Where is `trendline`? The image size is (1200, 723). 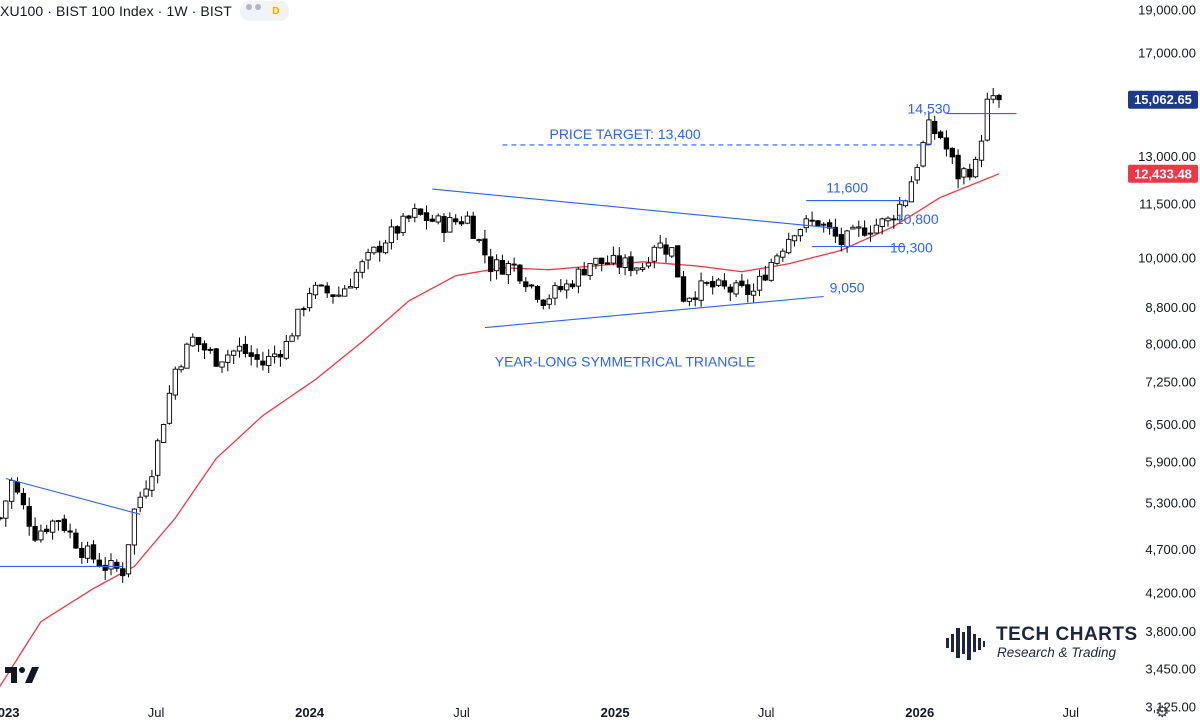
trendline is located at coordinates (634, 208).